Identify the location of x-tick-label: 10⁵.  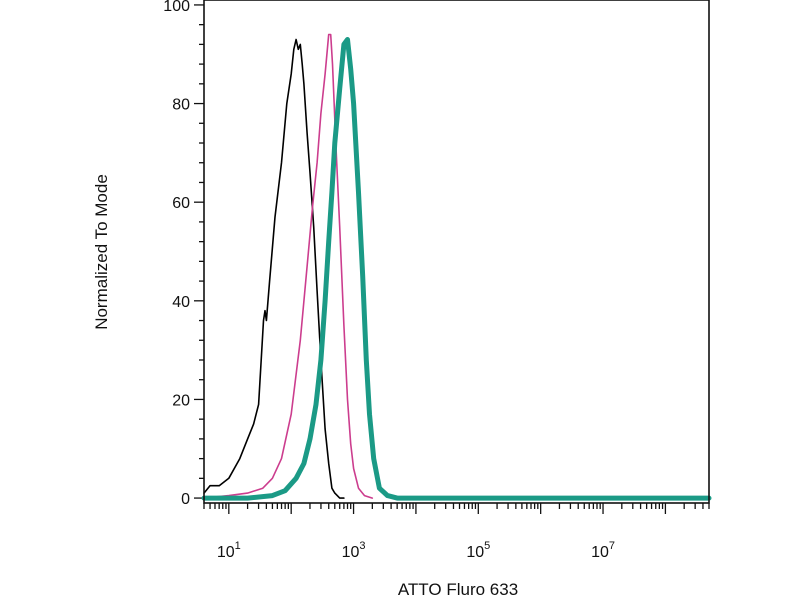
(478, 550).